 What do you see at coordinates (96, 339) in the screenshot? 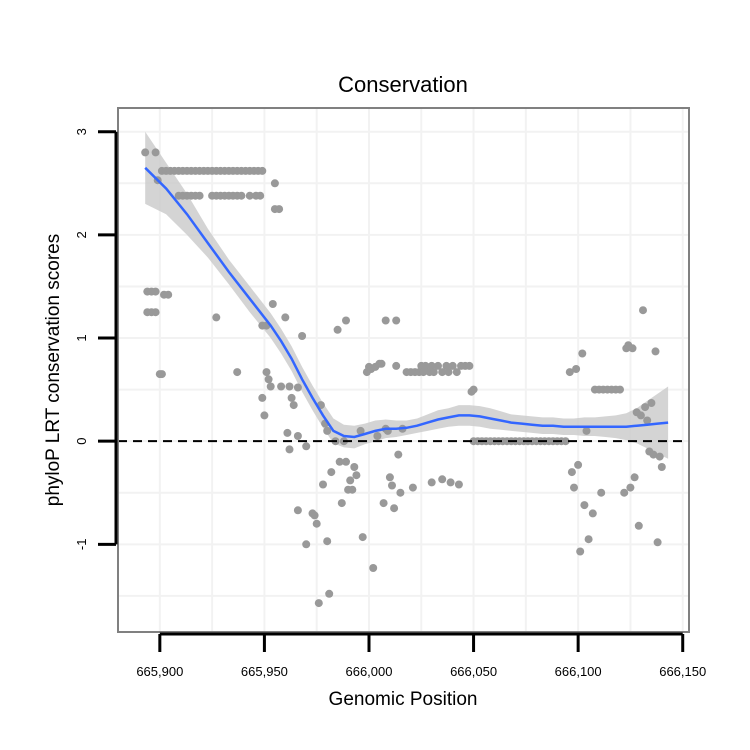
I see `y-axis: -1 0 1 2 3` at bounding box center [96, 339].